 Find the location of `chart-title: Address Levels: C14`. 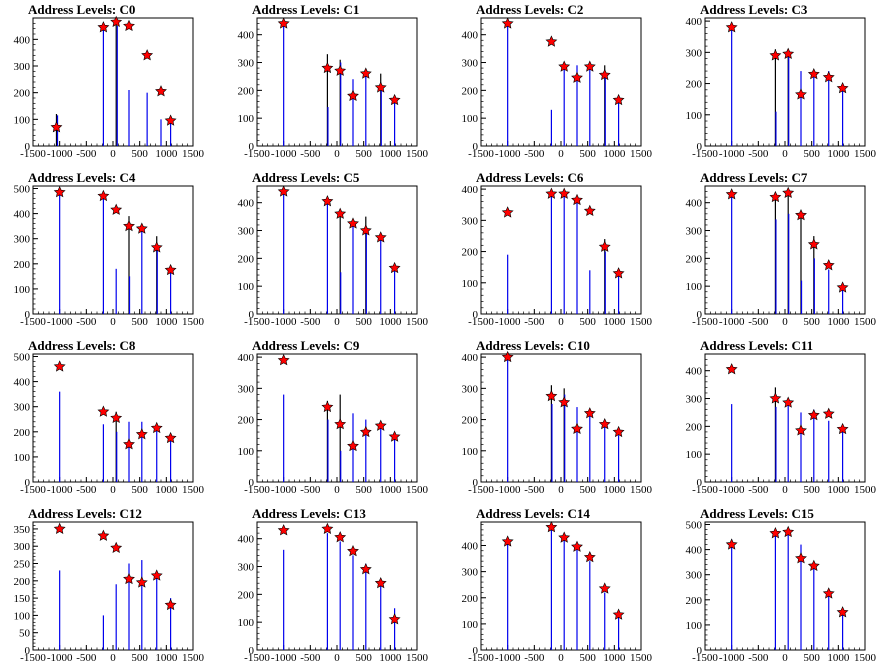

chart-title: Address Levels: C14 is located at coordinates (533, 513).